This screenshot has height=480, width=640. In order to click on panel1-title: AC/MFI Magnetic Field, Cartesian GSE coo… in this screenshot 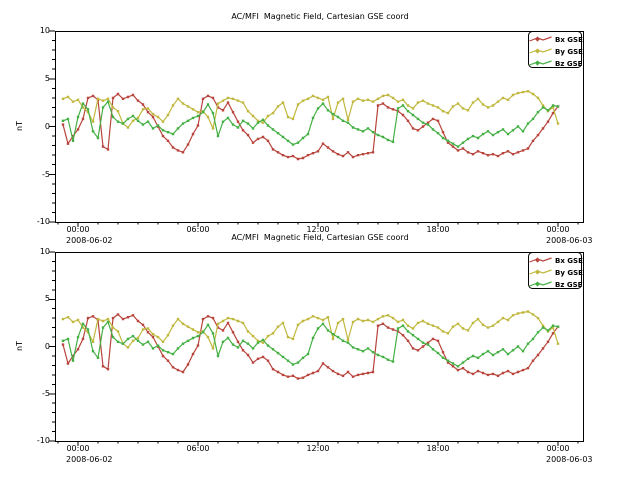, I will do `click(320, 16)`.